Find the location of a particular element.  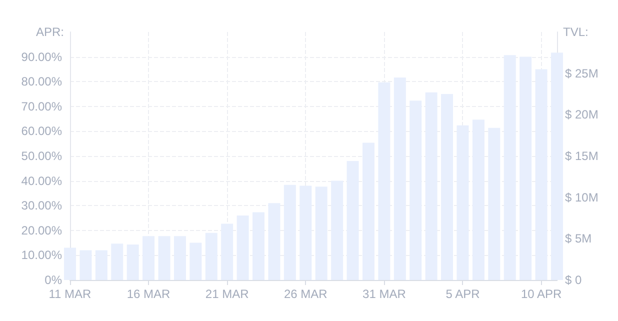

x-tick-label: 16 MAR is located at coordinates (148, 294).